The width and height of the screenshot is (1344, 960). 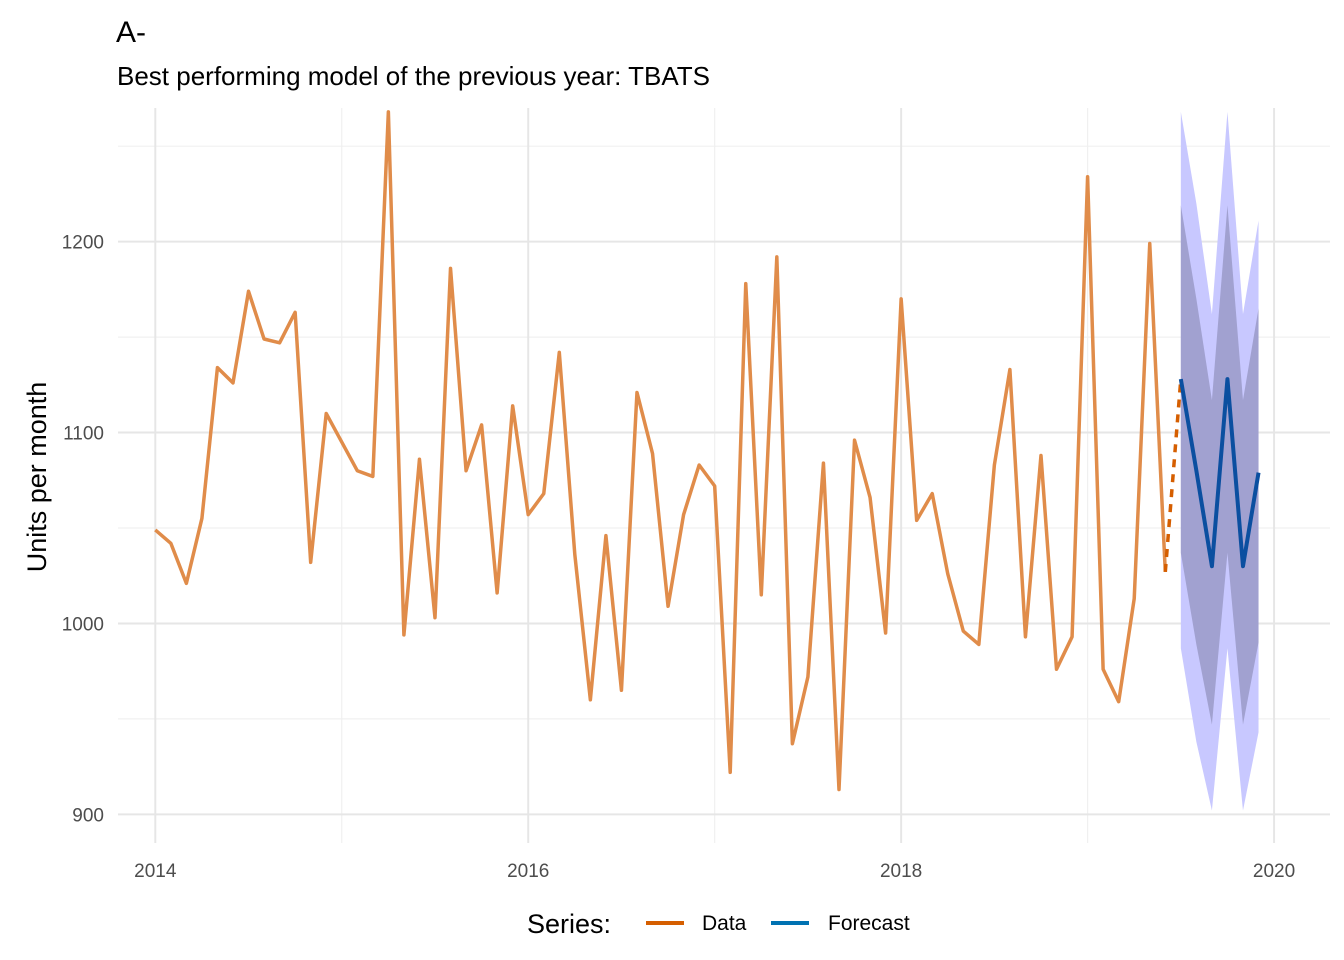 I want to click on y-axis: 900 1000 1100 1200, so click(x=83, y=530).